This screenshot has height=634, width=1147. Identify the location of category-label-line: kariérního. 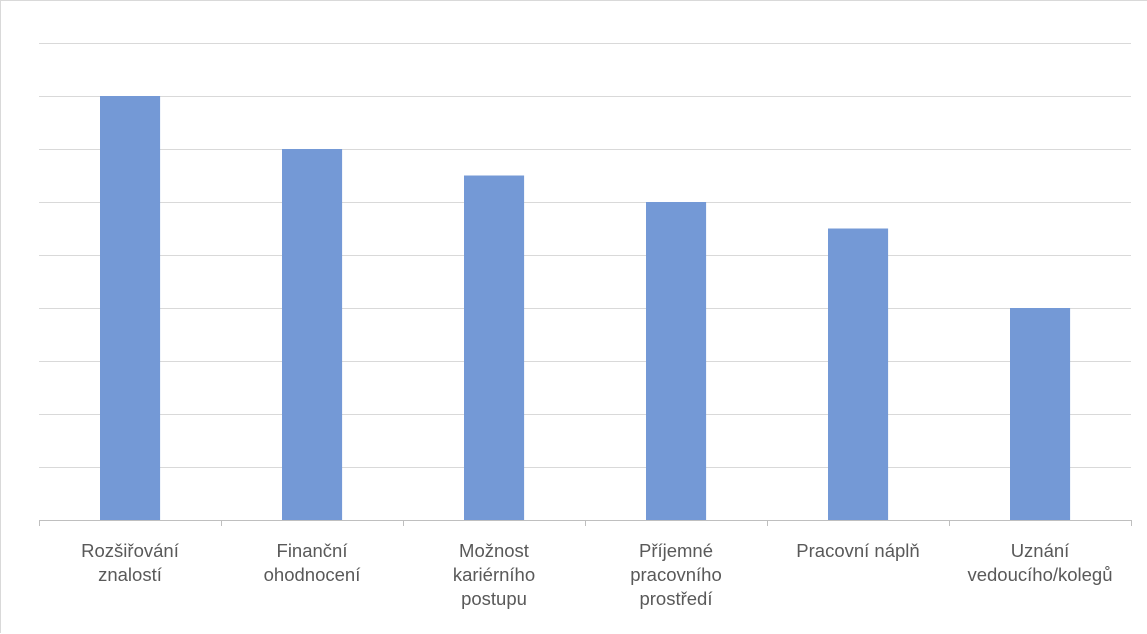
(494, 574).